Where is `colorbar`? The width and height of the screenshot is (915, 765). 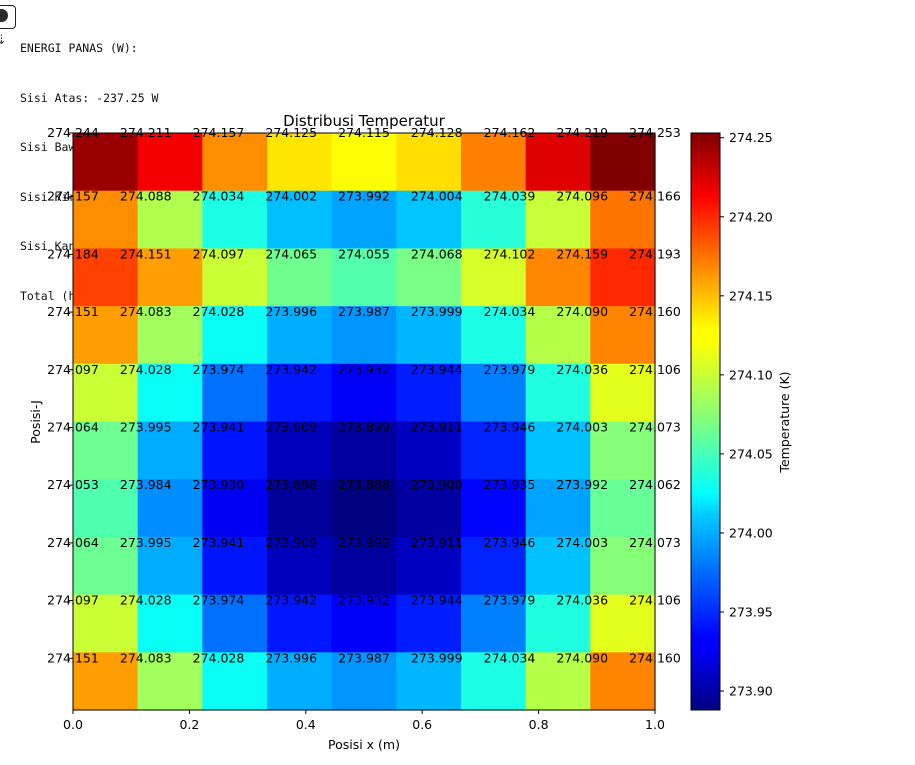
colorbar is located at coordinates (705, 421).